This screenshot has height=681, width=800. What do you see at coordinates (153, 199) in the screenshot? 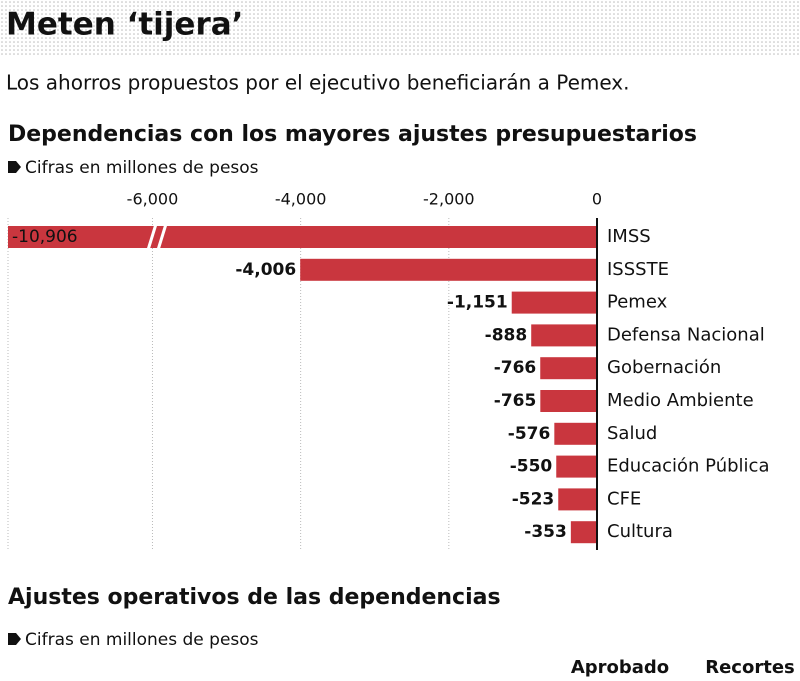
I see `x-tick-label: -6,000` at bounding box center [153, 199].